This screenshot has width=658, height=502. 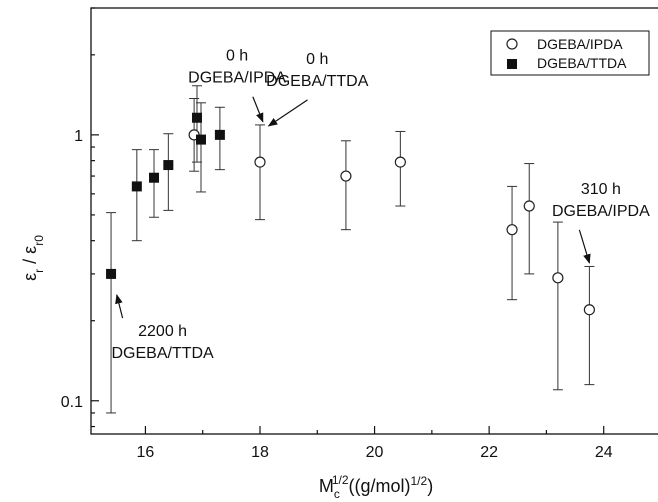 I want to click on legend-box, so click(x=570, y=53).